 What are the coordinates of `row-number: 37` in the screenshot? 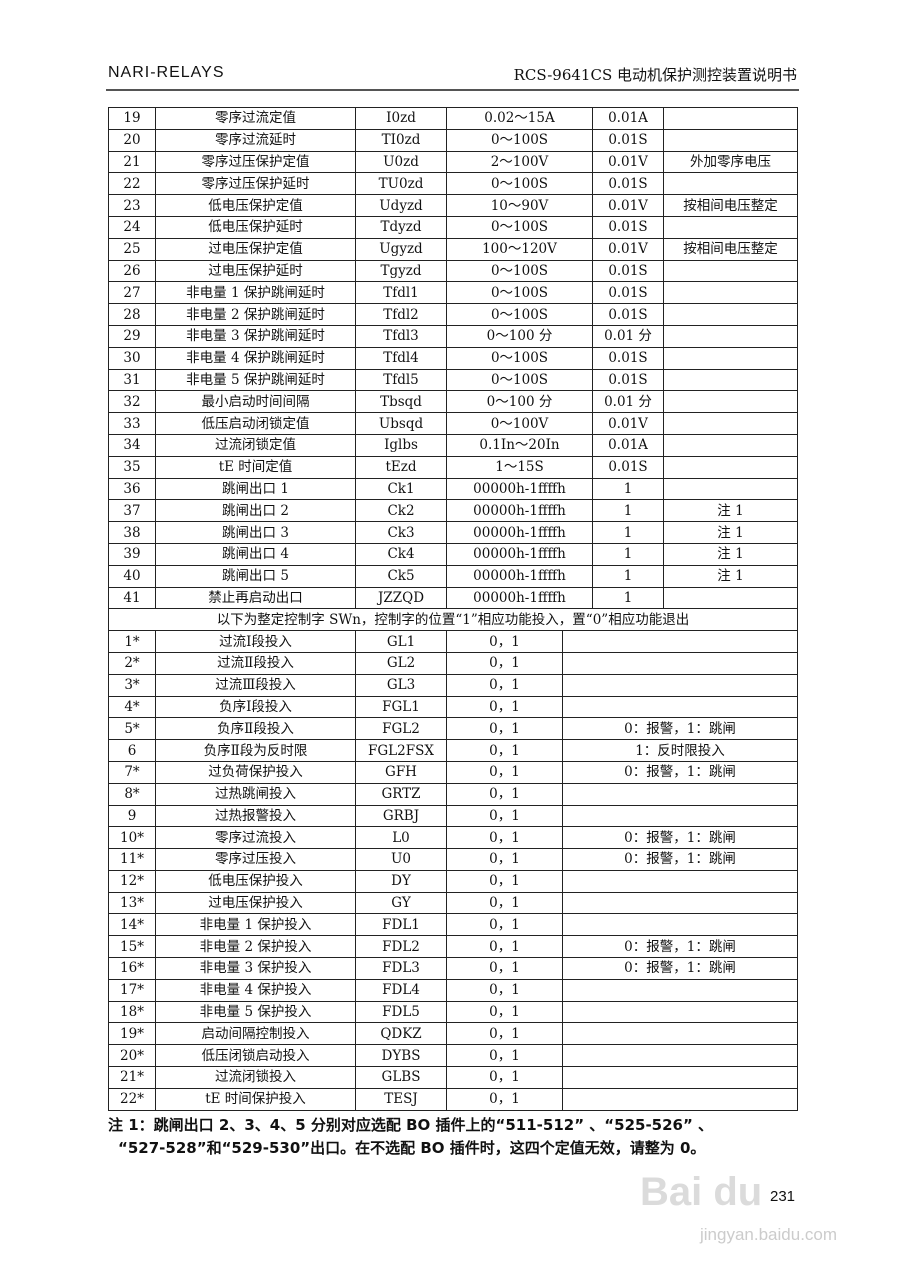 It's located at (132, 511).